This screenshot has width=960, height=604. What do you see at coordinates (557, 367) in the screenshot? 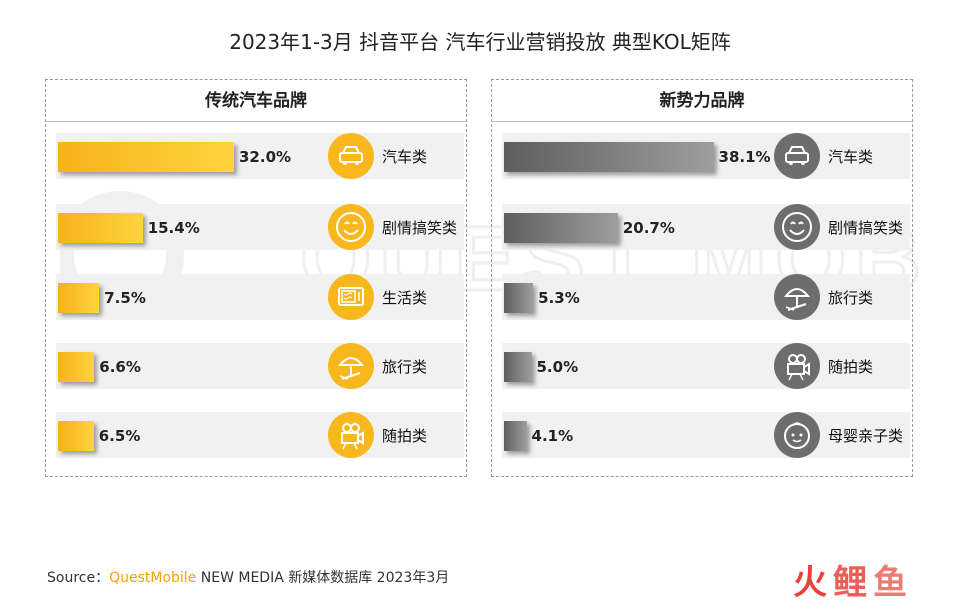
I see `data-label: 5.0%` at bounding box center [557, 367].